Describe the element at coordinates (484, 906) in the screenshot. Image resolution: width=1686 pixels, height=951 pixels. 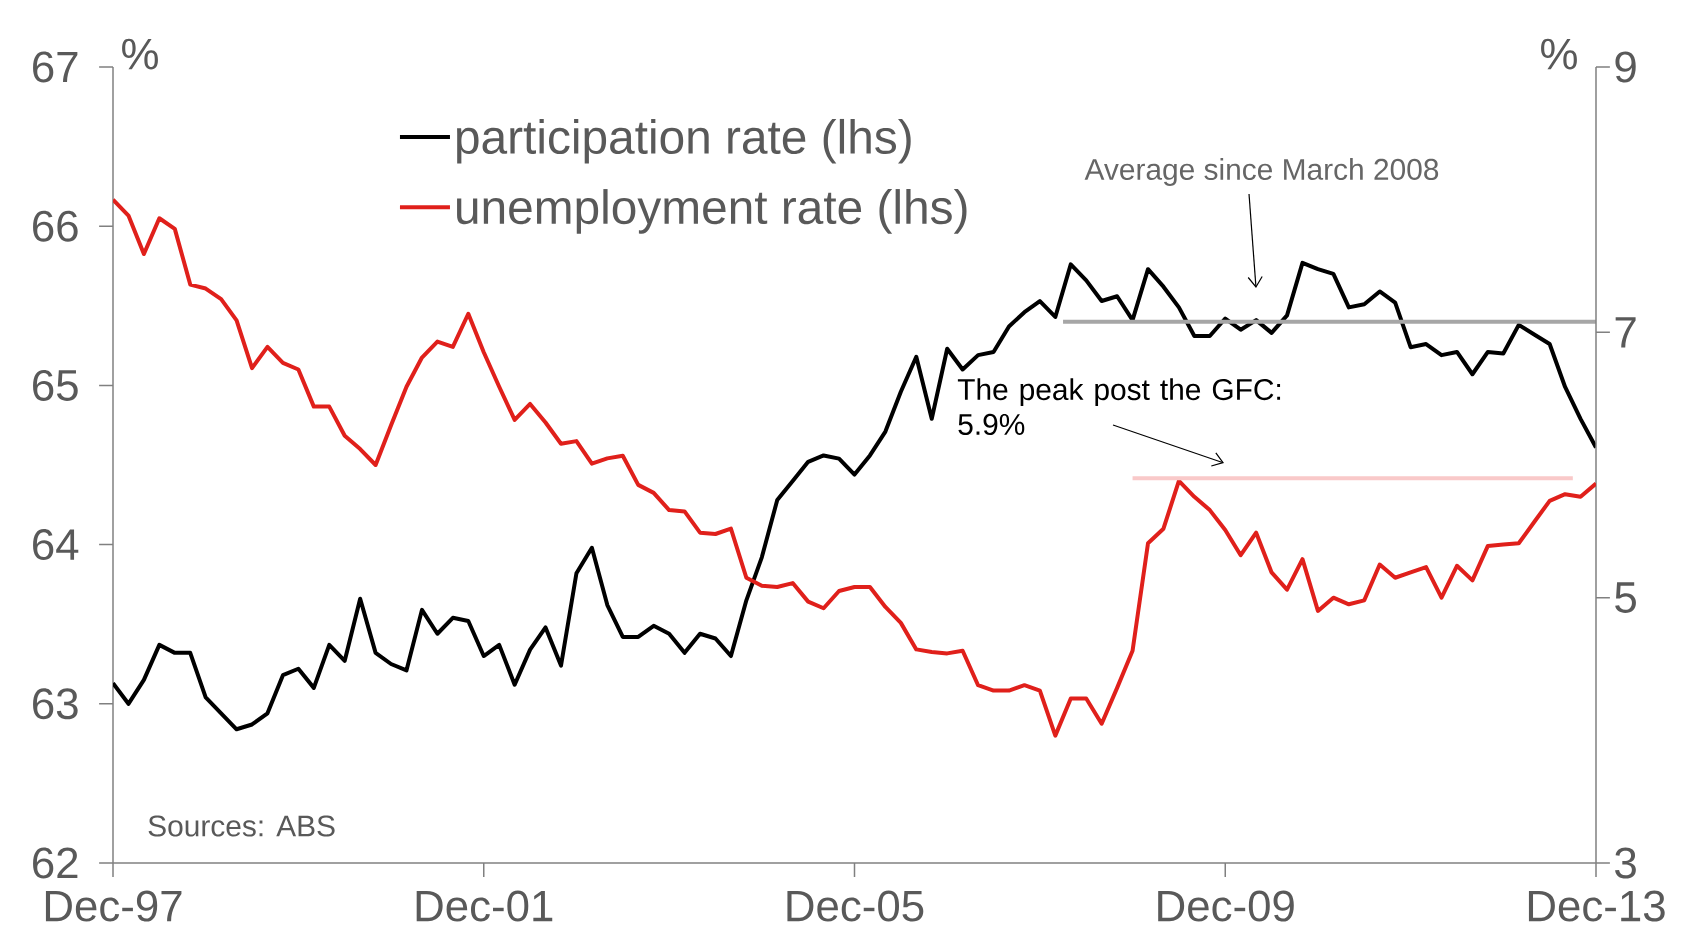
I see `x-tick-label: Dec-01` at that location.